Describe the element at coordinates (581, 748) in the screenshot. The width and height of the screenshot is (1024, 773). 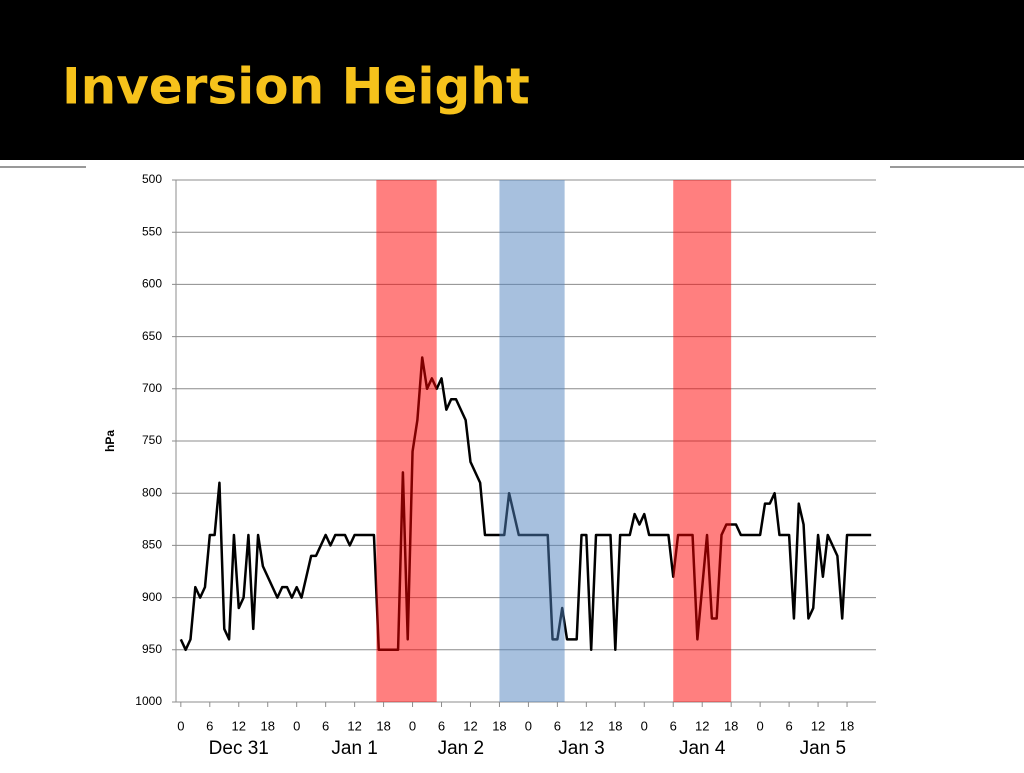
I see `day-label: Jan 3` at that location.